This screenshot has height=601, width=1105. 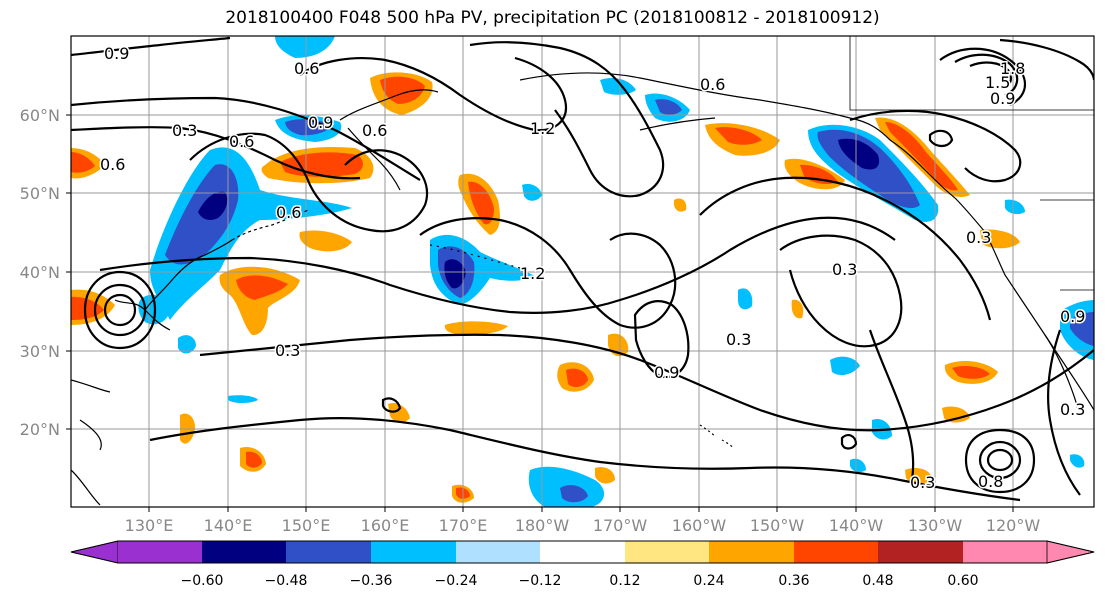 What do you see at coordinates (997, 82) in the screenshot?
I see `contour-label: 1.5` at bounding box center [997, 82].